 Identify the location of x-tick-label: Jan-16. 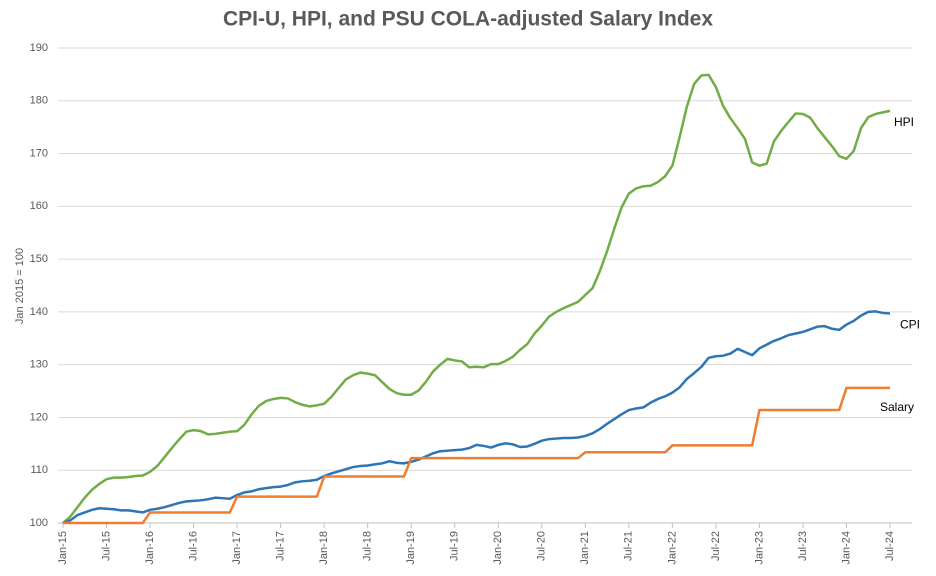
(150, 548).